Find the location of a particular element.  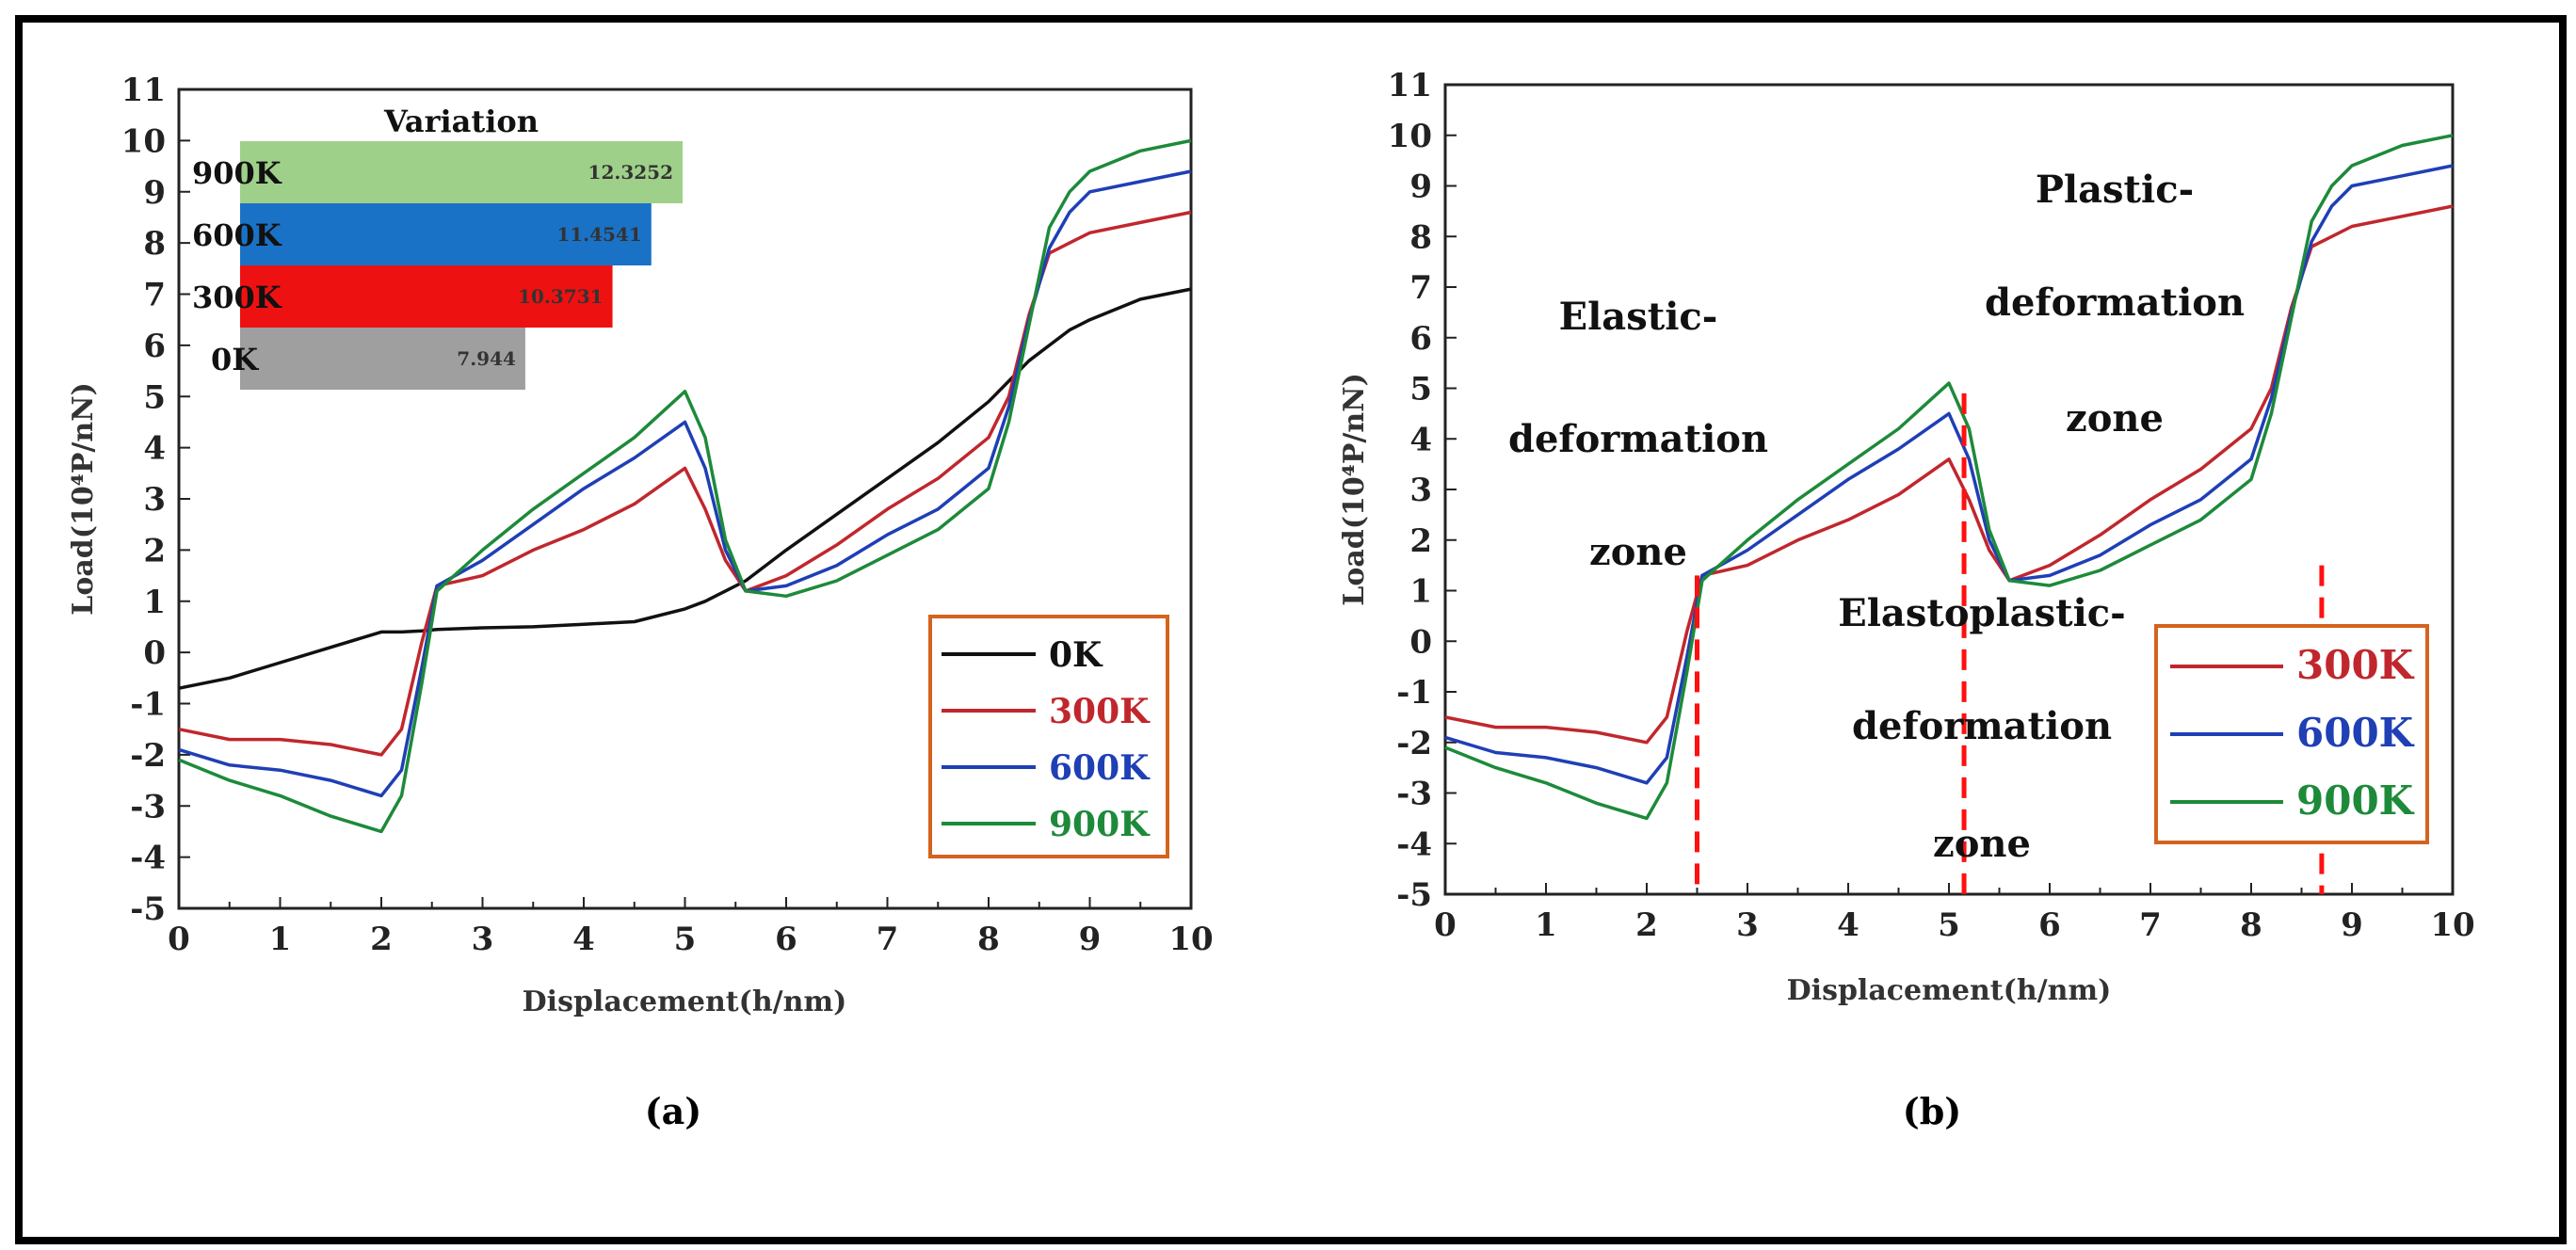

series-line-0k is located at coordinates (685, 488).